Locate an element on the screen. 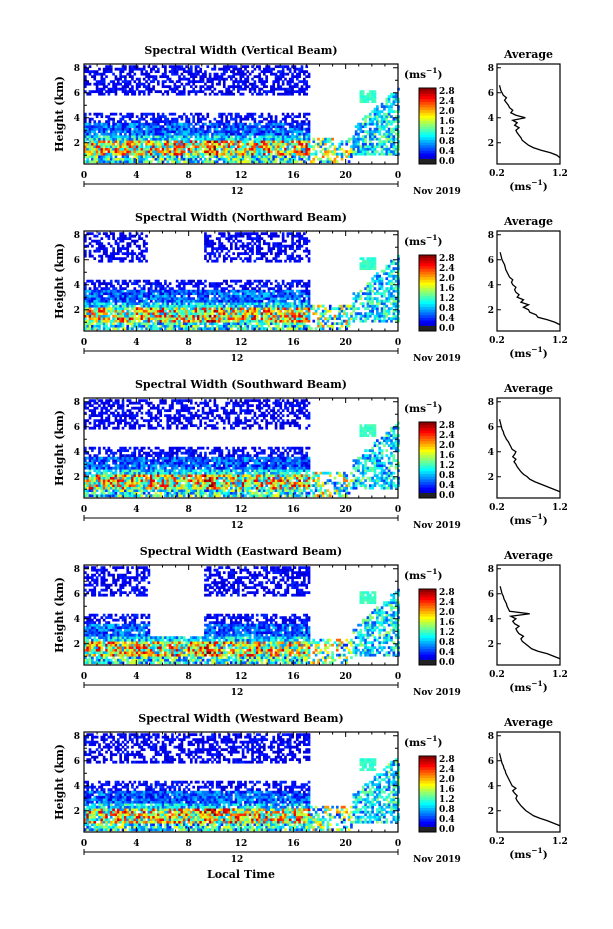 Image resolution: width=613 pixels, height=929 pixels. colorbar-segment is located at coordinates (427, 100).